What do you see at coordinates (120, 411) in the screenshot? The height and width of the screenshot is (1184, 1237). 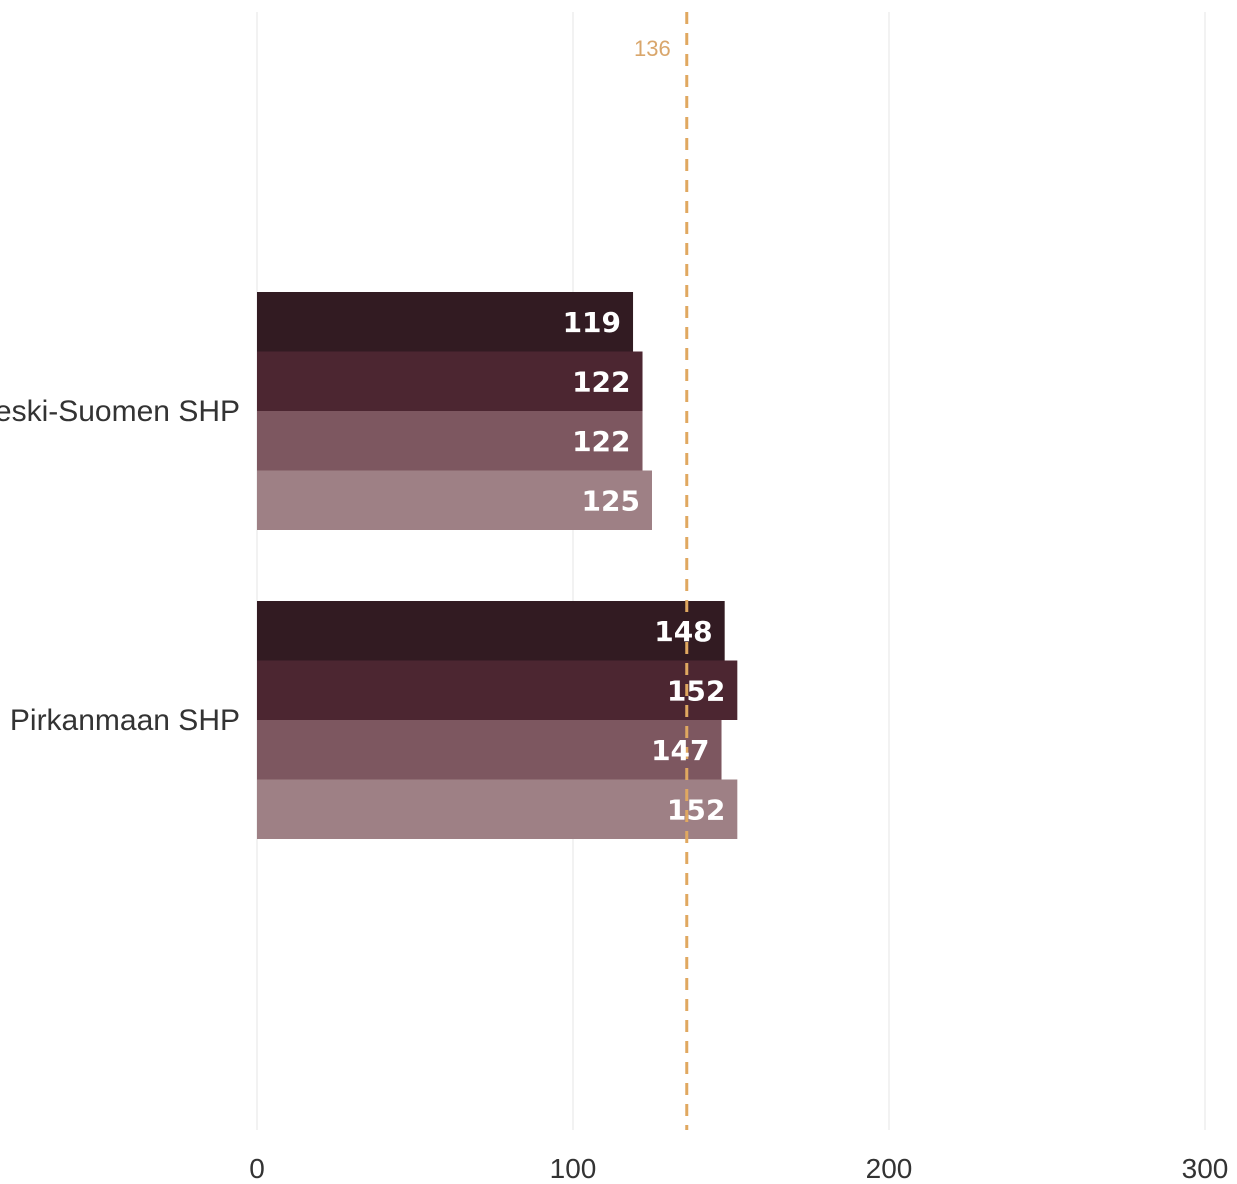 I see `category-label-0: Keski-Suomen SHP` at bounding box center [120, 411].